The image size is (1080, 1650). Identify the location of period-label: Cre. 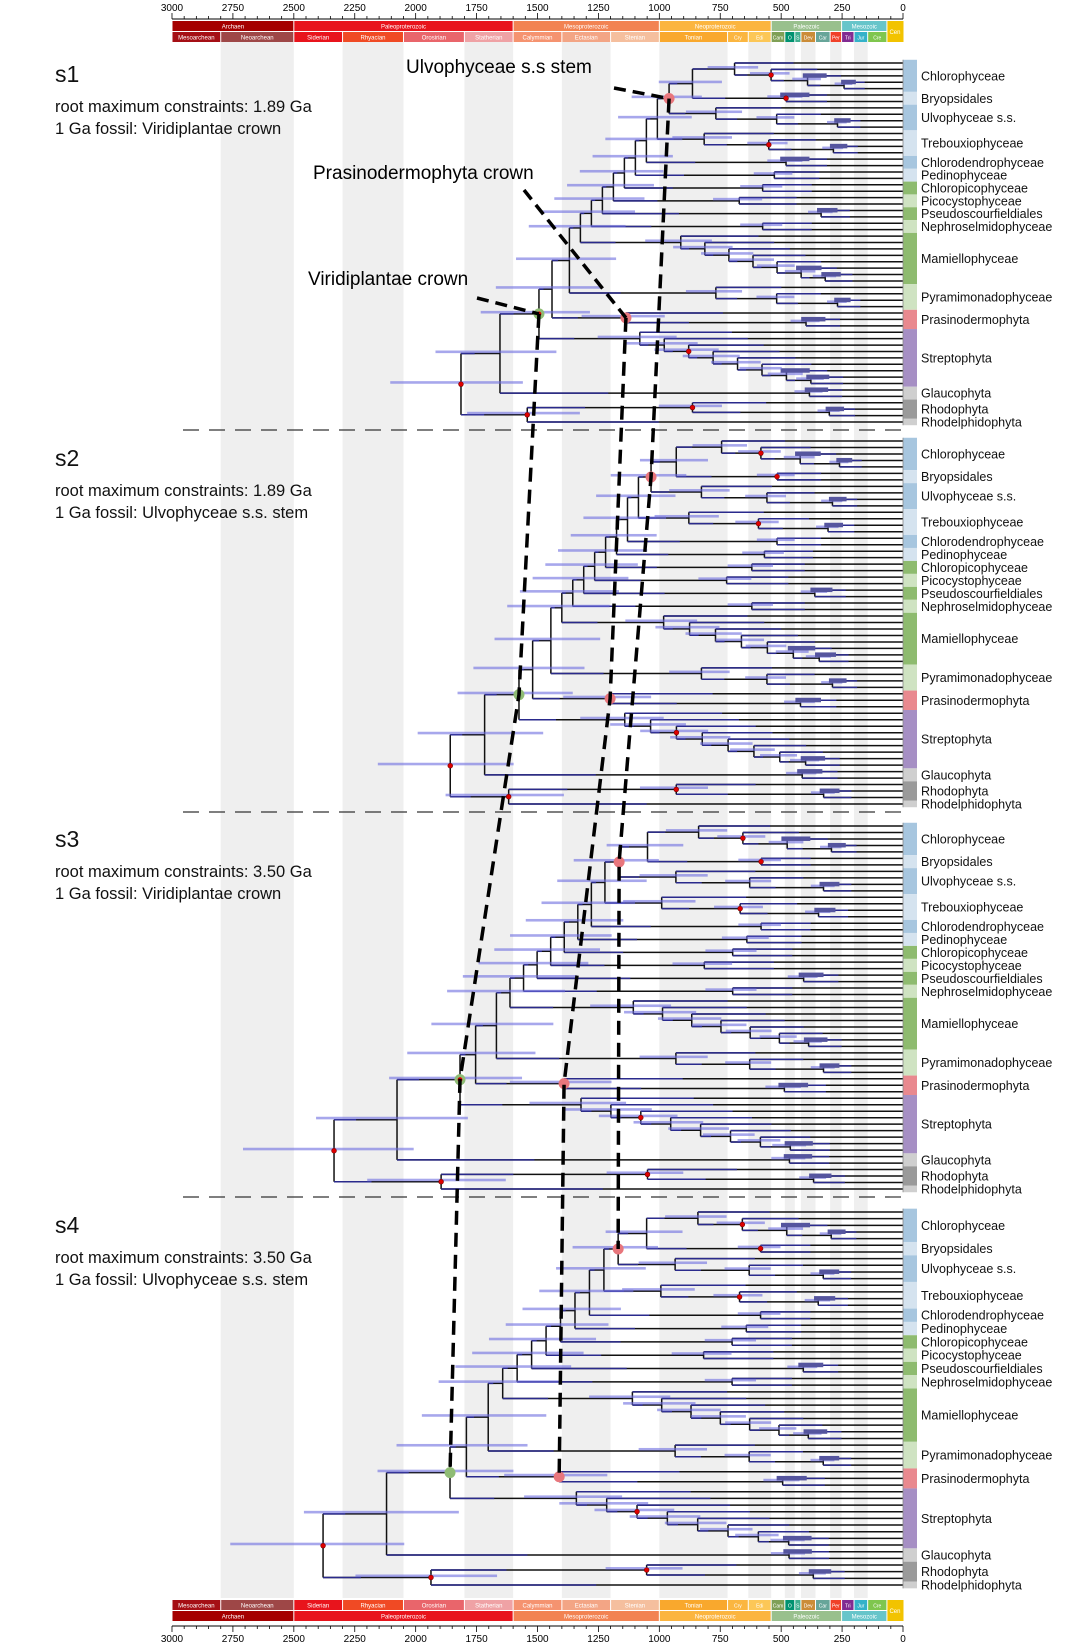
(877, 1607).